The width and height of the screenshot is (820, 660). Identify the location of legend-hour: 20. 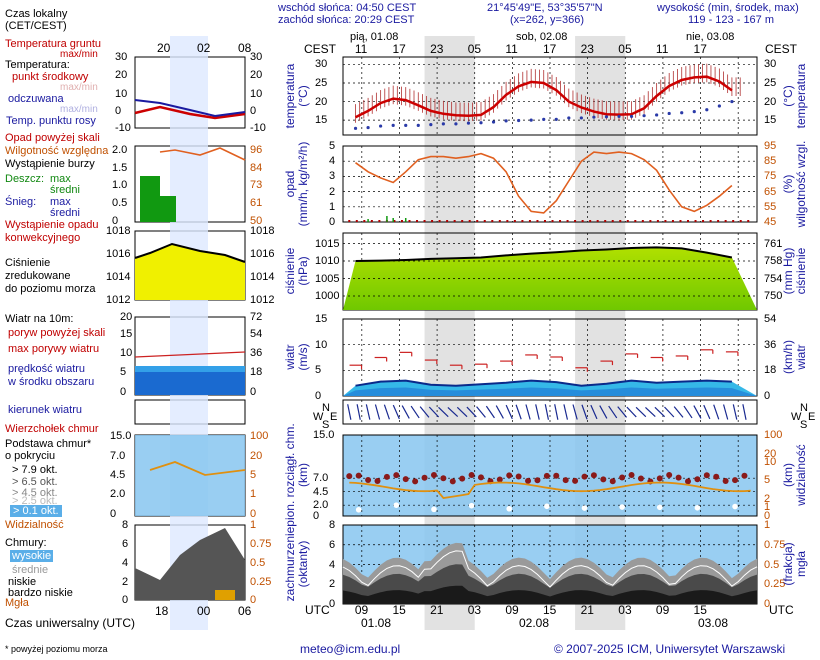
(164, 48).